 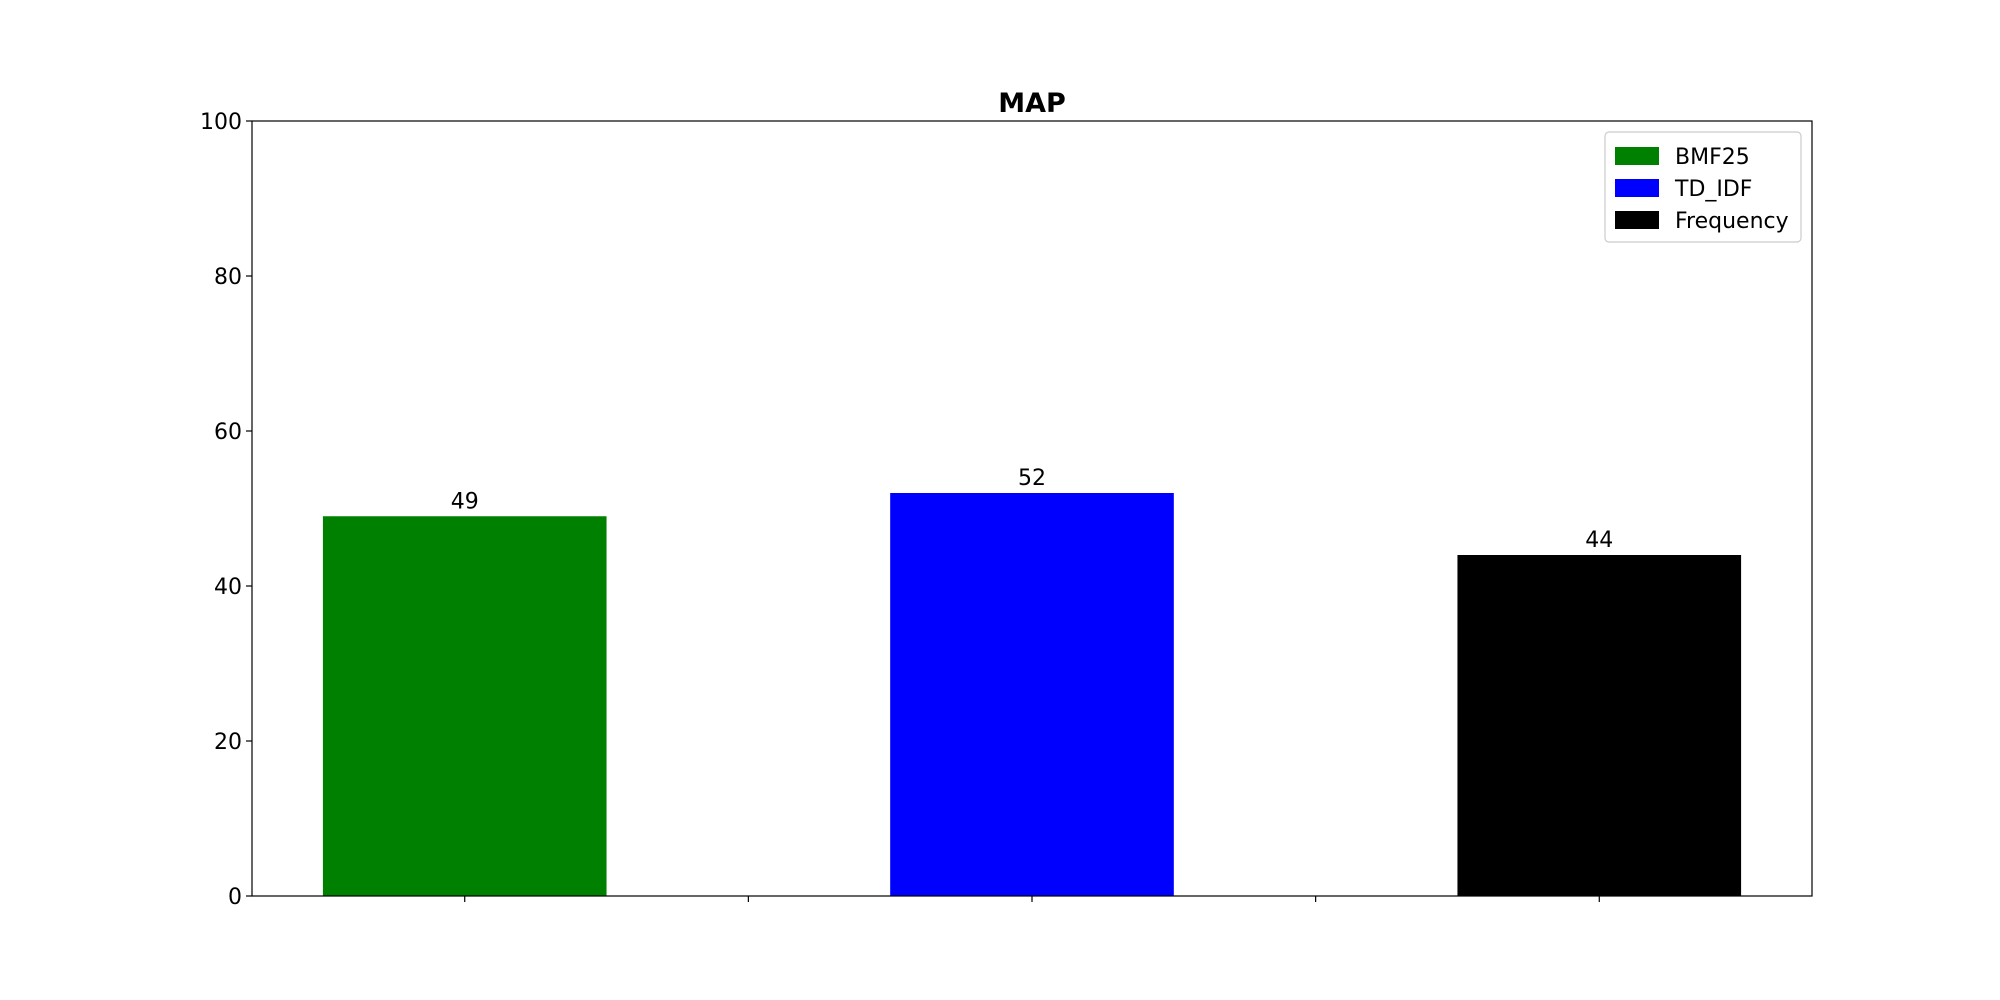 What do you see at coordinates (221, 122) in the screenshot?
I see `y-tick-label: 100` at bounding box center [221, 122].